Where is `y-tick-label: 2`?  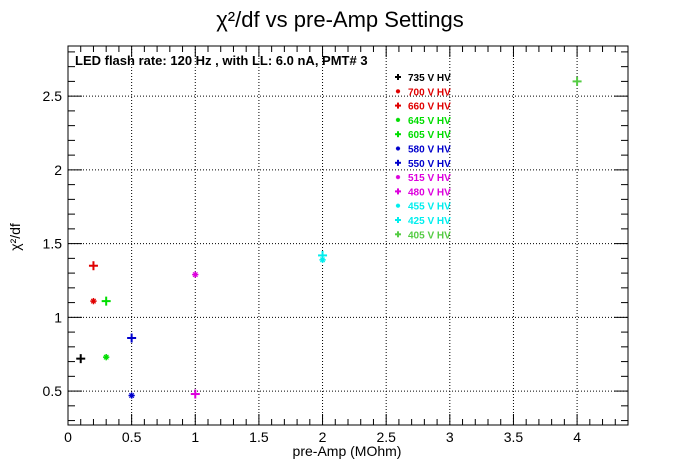 y-tick-label: 2 is located at coordinates (58, 170).